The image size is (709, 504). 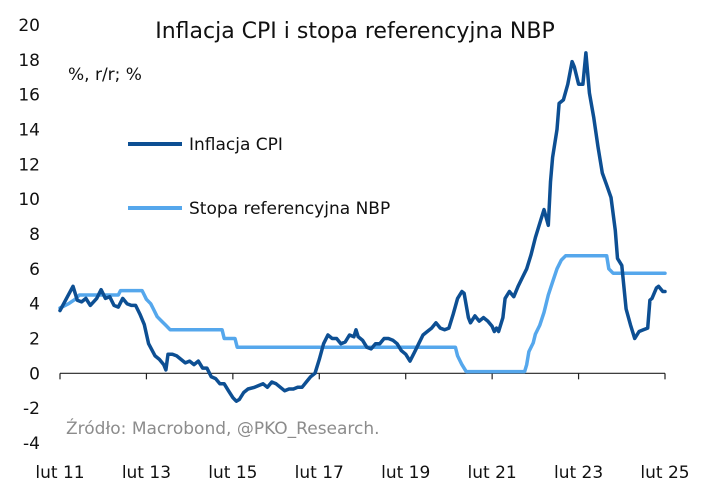 What do you see at coordinates (146, 473) in the screenshot?
I see `x-tick-label: lut 13` at bounding box center [146, 473].